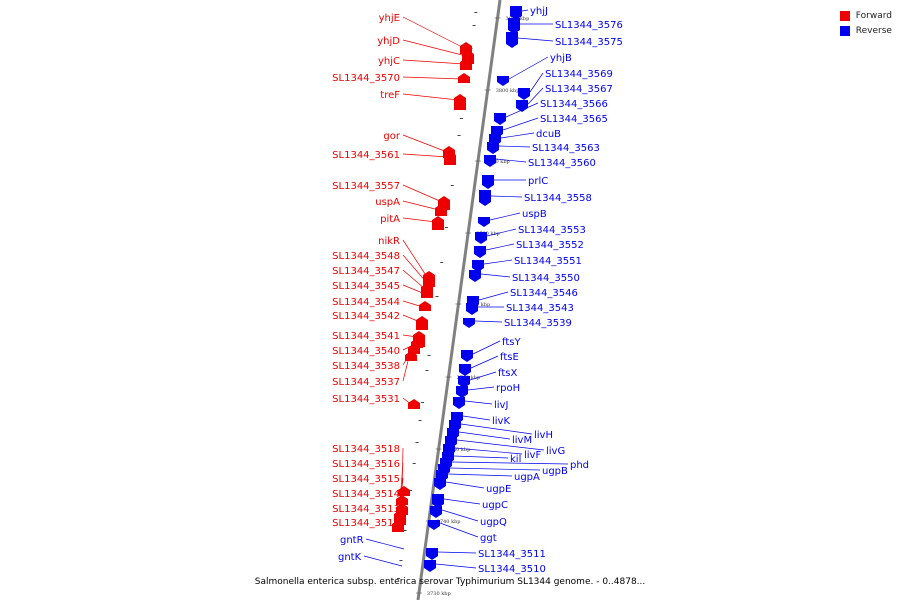 The image size is (900, 600). Describe the element at coordinates (589, 42) in the screenshot. I see `reverse-gene-label: SL1344_3575` at that location.